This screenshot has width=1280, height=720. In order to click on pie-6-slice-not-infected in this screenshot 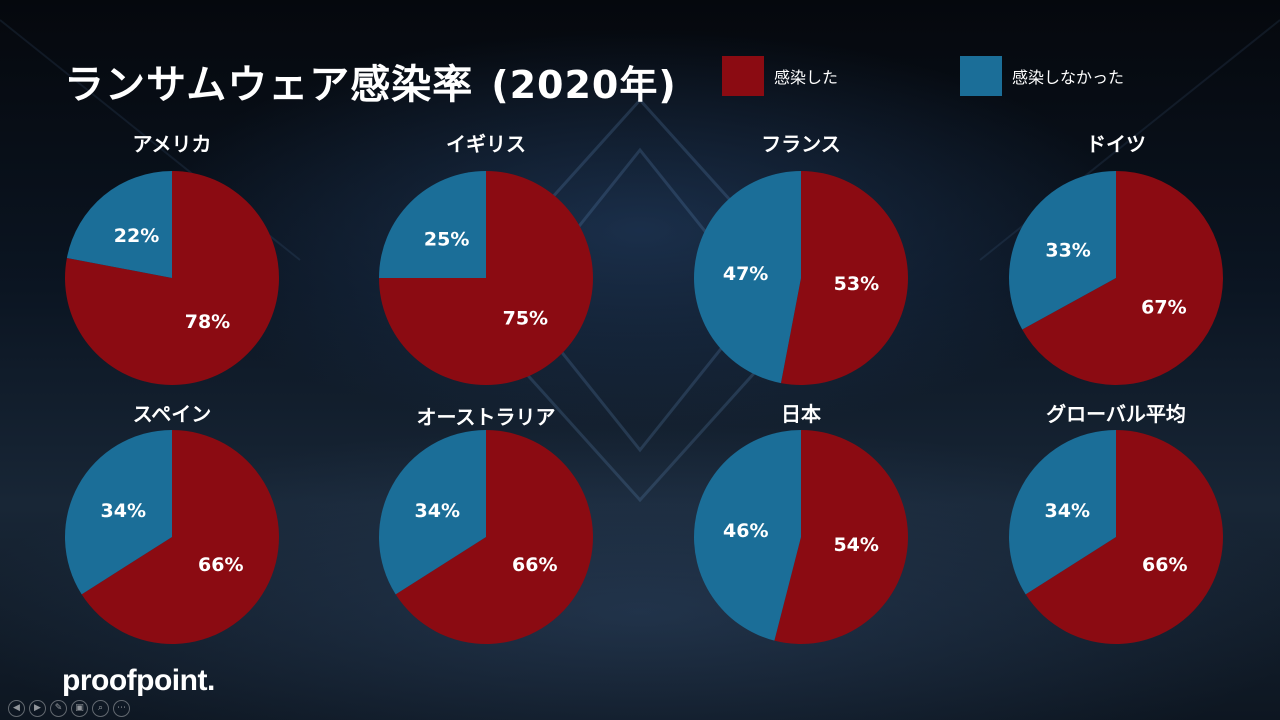, I will do `click(432, 512)`.